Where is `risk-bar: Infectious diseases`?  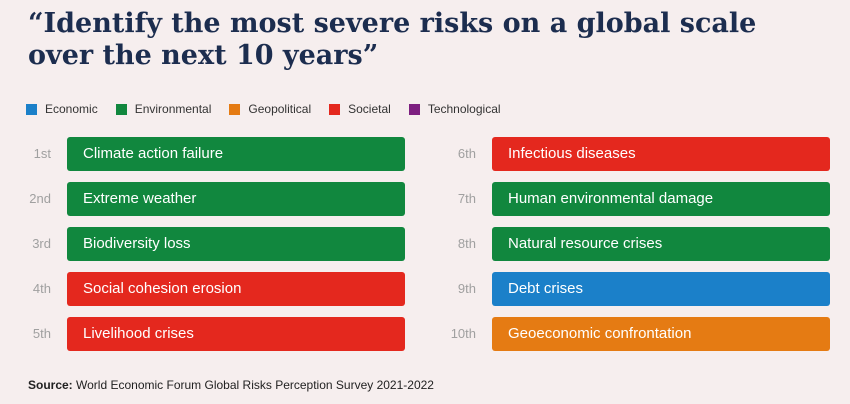 risk-bar: Infectious diseases is located at coordinates (661, 154).